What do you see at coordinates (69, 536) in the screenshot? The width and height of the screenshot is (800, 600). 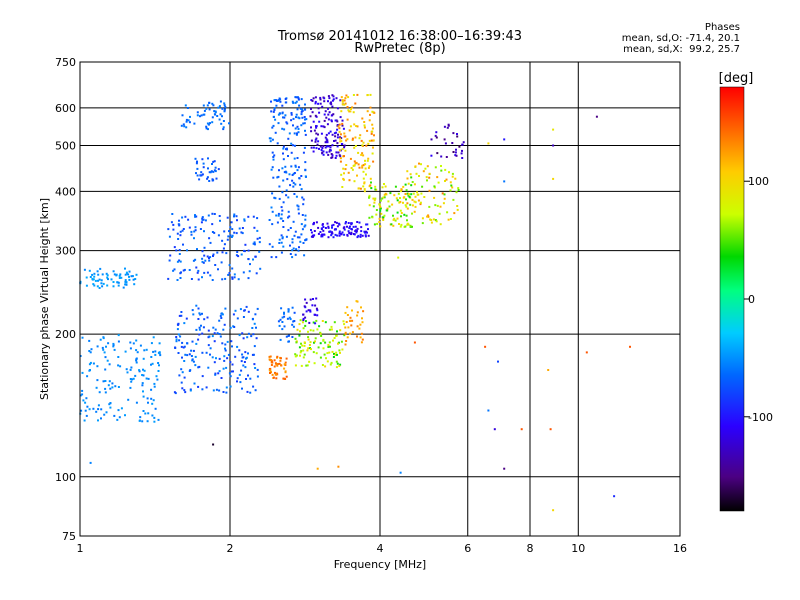 I see `y-tick-label: 75` at bounding box center [69, 536].